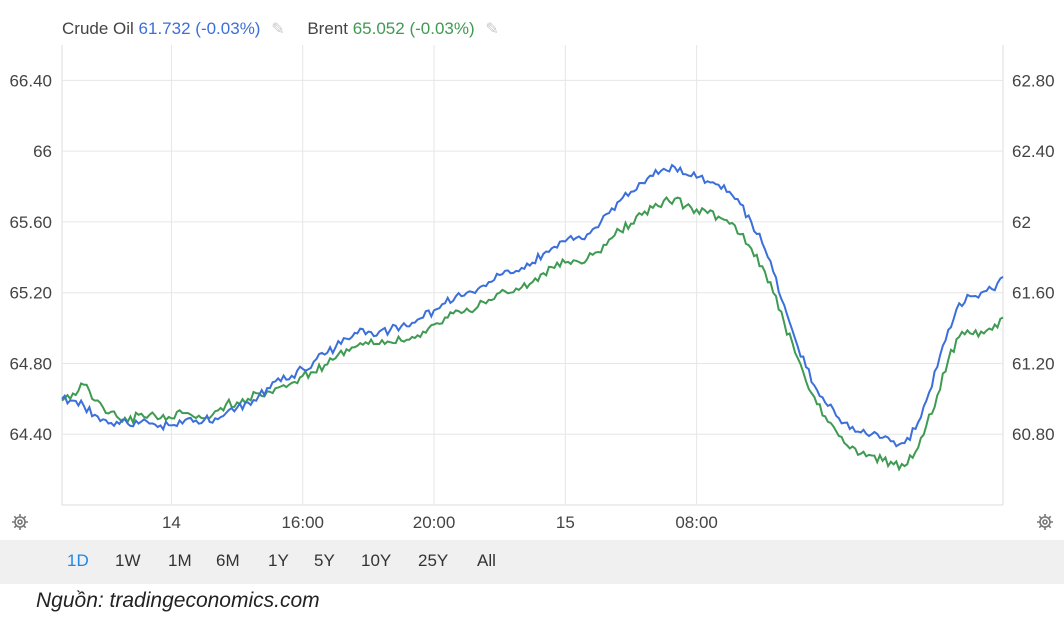  What do you see at coordinates (78, 560) in the screenshot?
I see `range-button-1d: 1D` at bounding box center [78, 560].